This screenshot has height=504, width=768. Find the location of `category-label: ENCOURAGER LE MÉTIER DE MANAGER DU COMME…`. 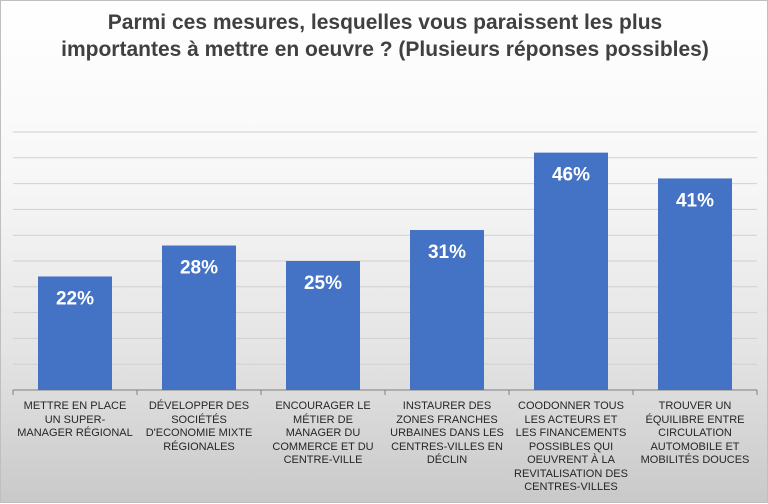

category-label: ENCOURAGER LE MÉTIER DE MANAGER DU COMME… is located at coordinates (323, 433).